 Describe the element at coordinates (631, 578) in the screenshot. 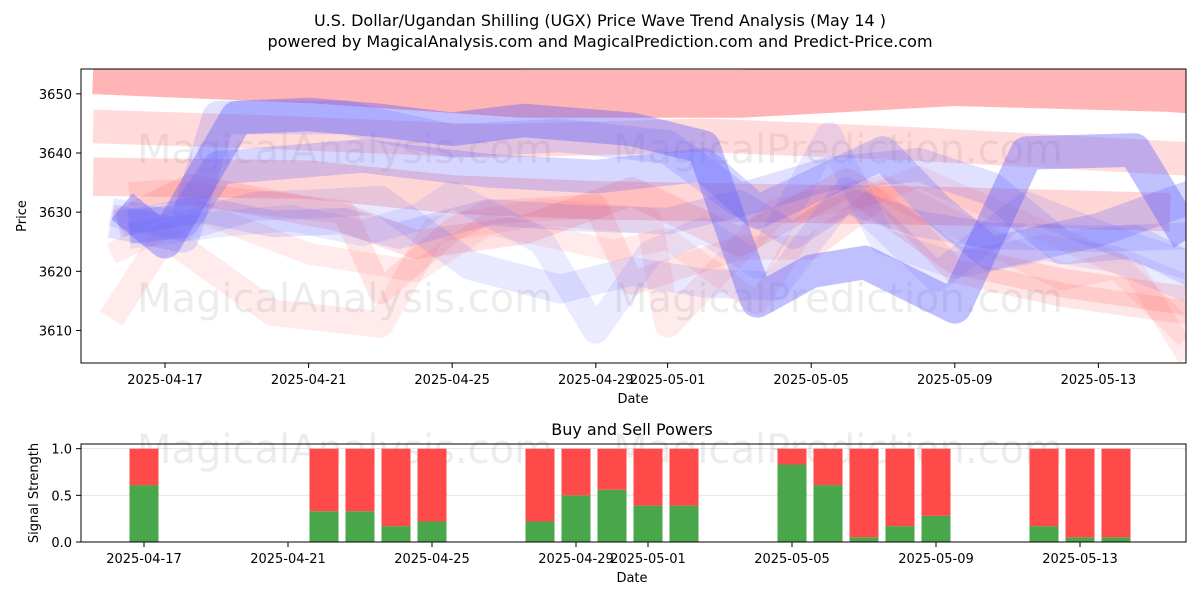

I see `signal-x-axis-label: Date` at that location.